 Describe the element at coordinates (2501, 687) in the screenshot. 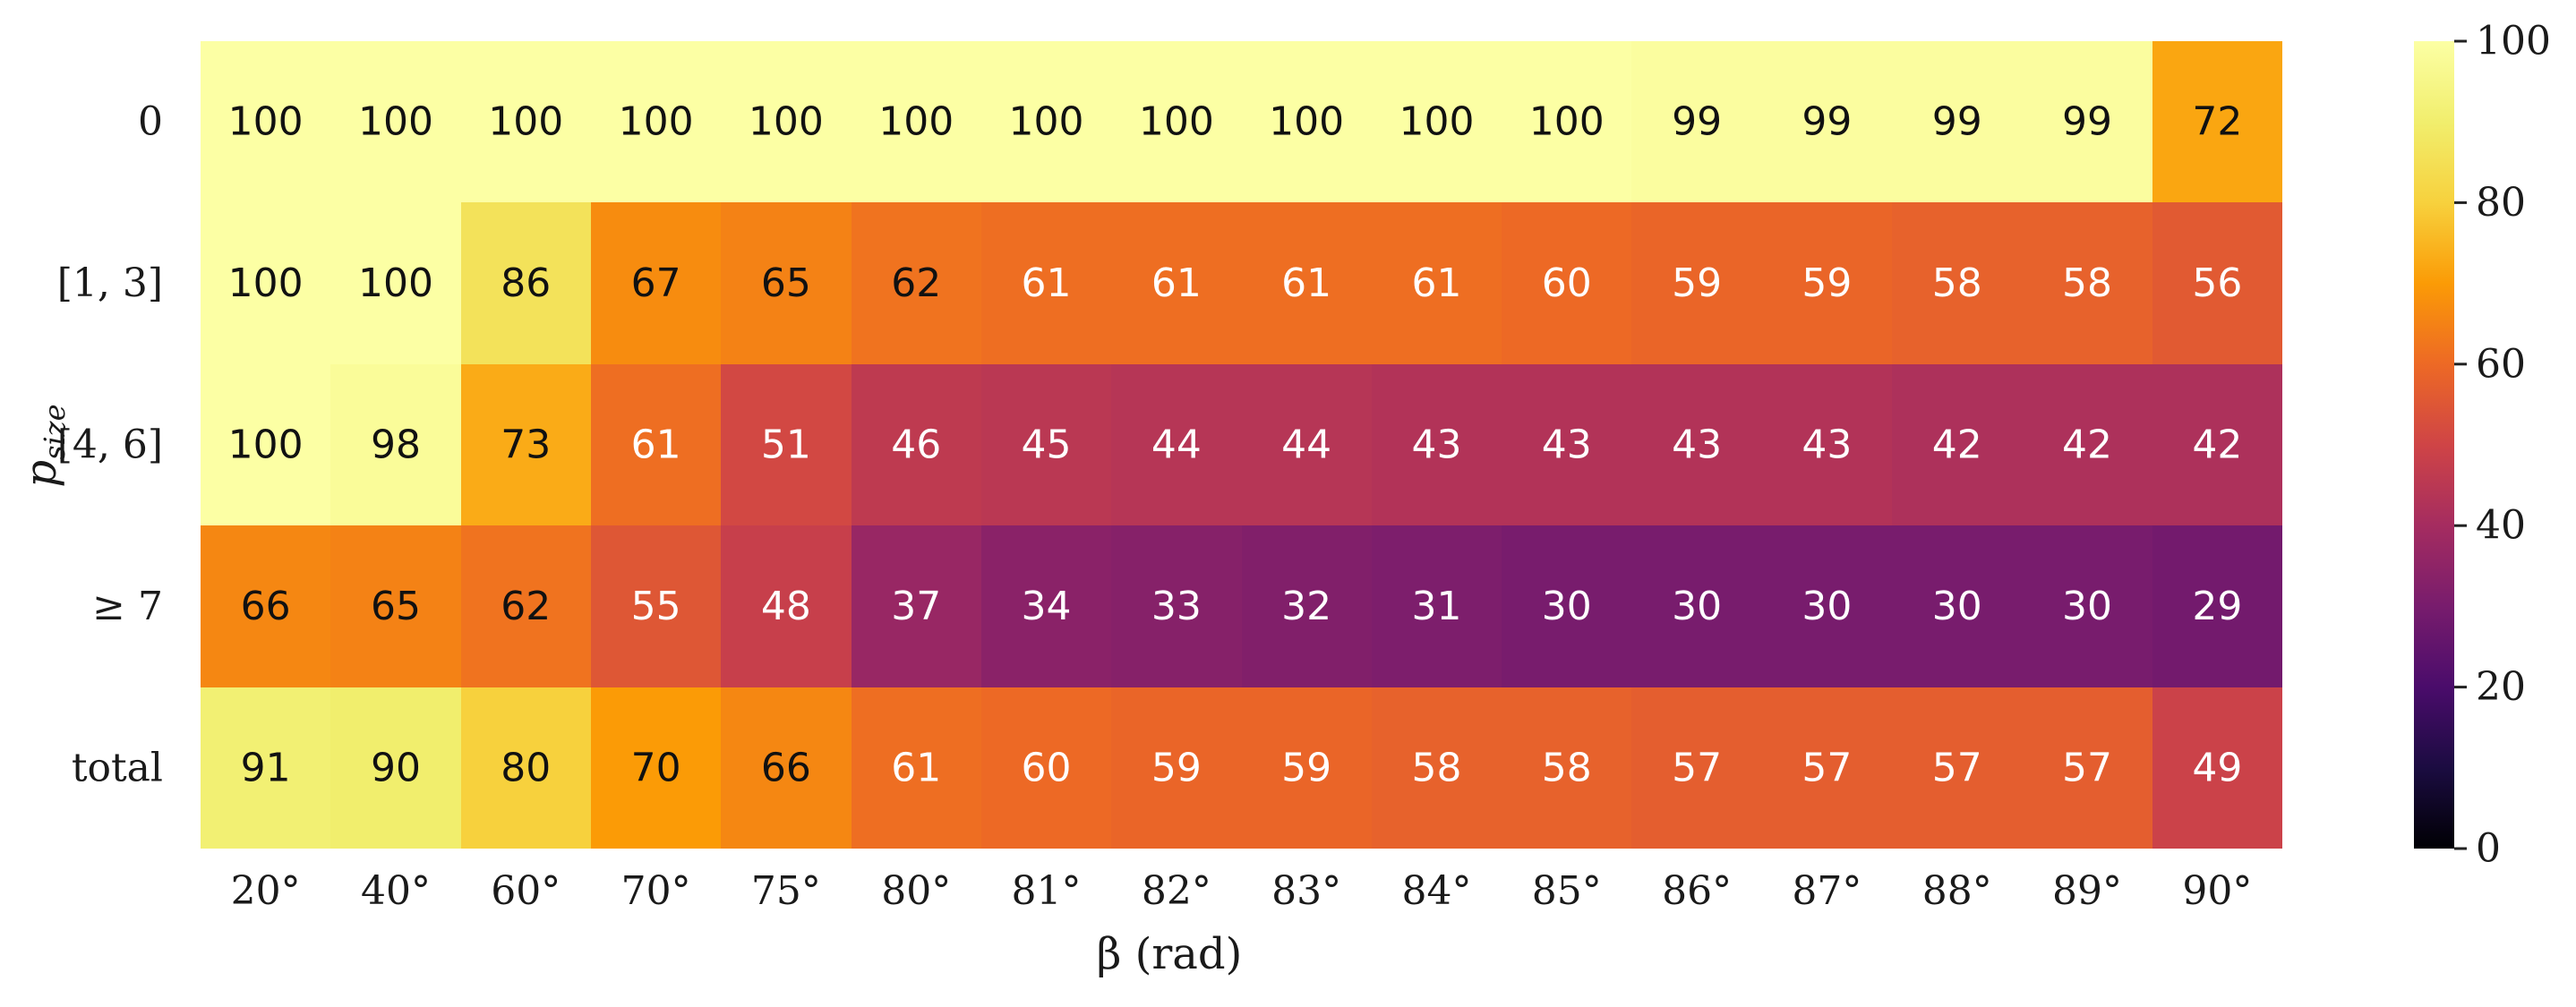

I see `colorbar-tick-label: 20` at that location.